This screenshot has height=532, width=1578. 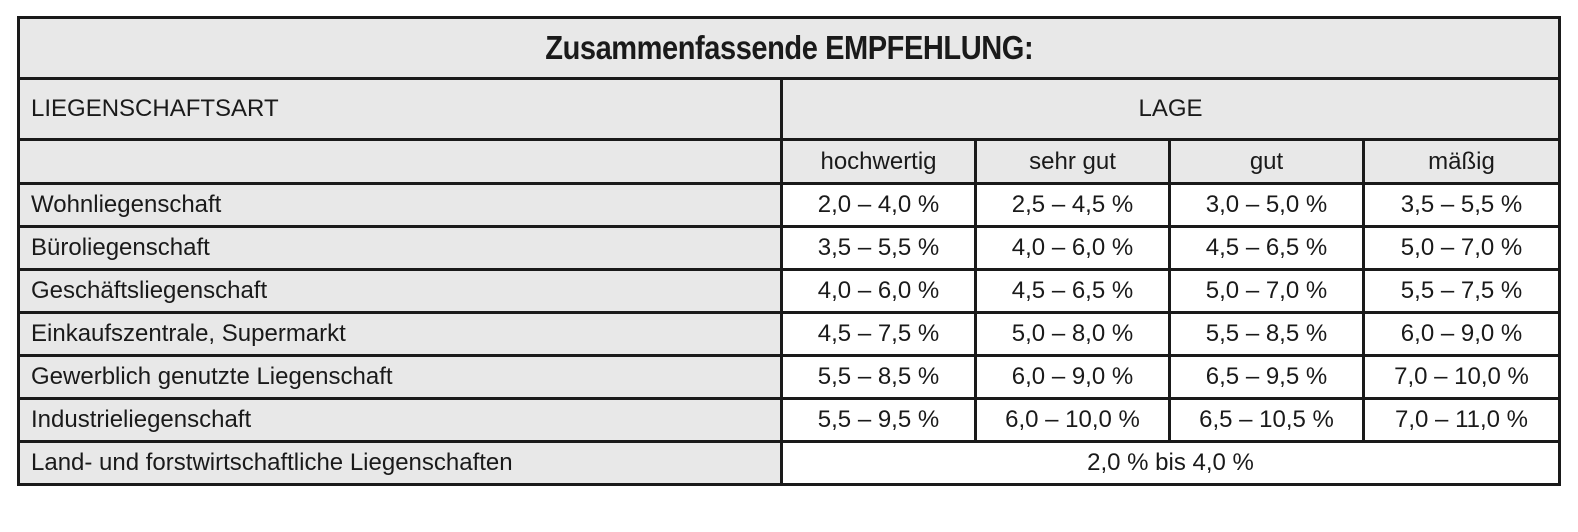 What do you see at coordinates (878, 205) in the screenshot?
I see `table-cell: 2,0 – 4,0 %` at bounding box center [878, 205].